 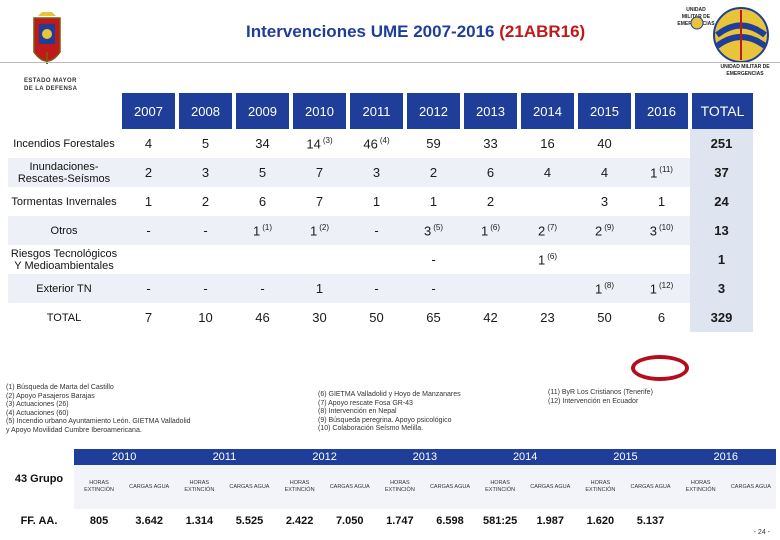 I want to click on cell-value: 30, so click(x=319, y=317).